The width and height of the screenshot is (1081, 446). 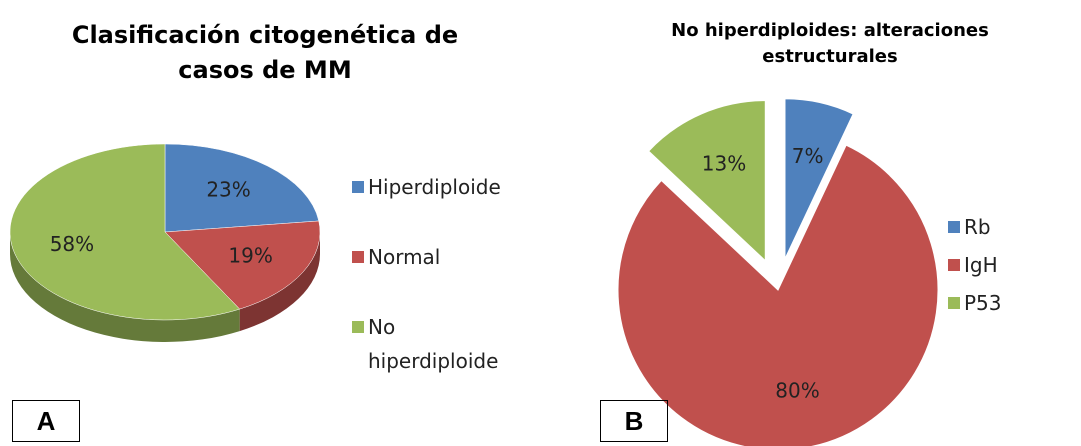 What do you see at coordinates (983, 303) in the screenshot?
I see `legend-label: P53` at bounding box center [983, 303].